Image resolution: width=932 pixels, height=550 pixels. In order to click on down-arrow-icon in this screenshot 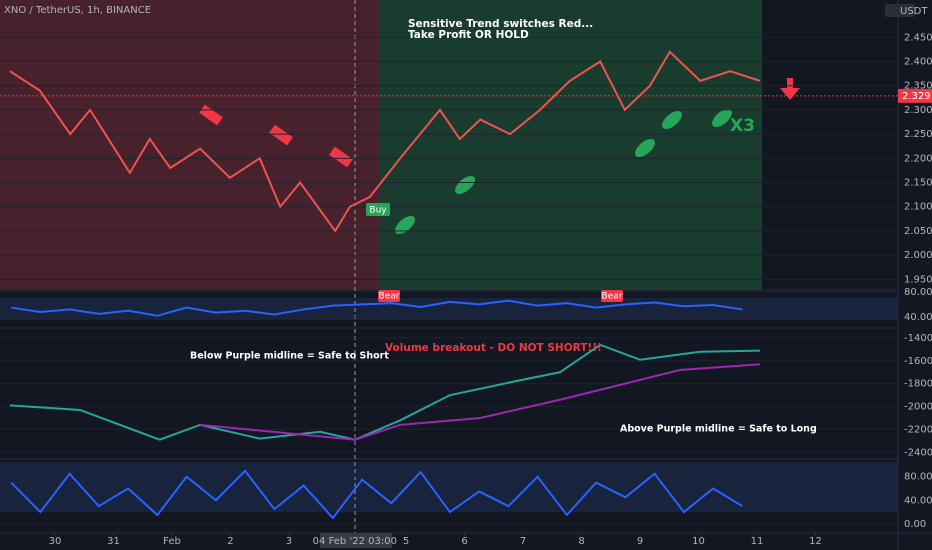, I will do `click(790, 89)`.